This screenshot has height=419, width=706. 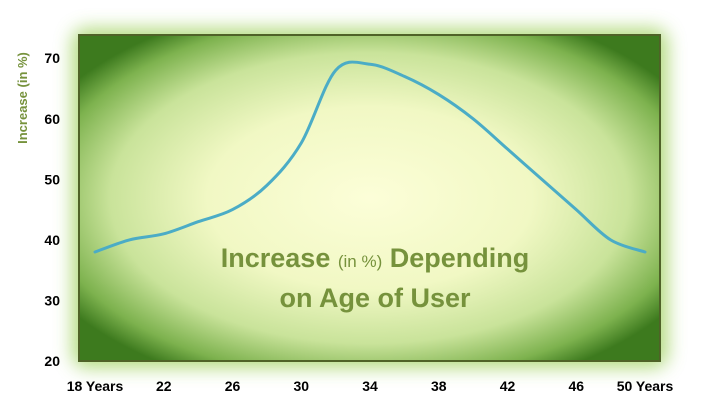 What do you see at coordinates (508, 386) in the screenshot?
I see `x-tick-label: 42` at bounding box center [508, 386].